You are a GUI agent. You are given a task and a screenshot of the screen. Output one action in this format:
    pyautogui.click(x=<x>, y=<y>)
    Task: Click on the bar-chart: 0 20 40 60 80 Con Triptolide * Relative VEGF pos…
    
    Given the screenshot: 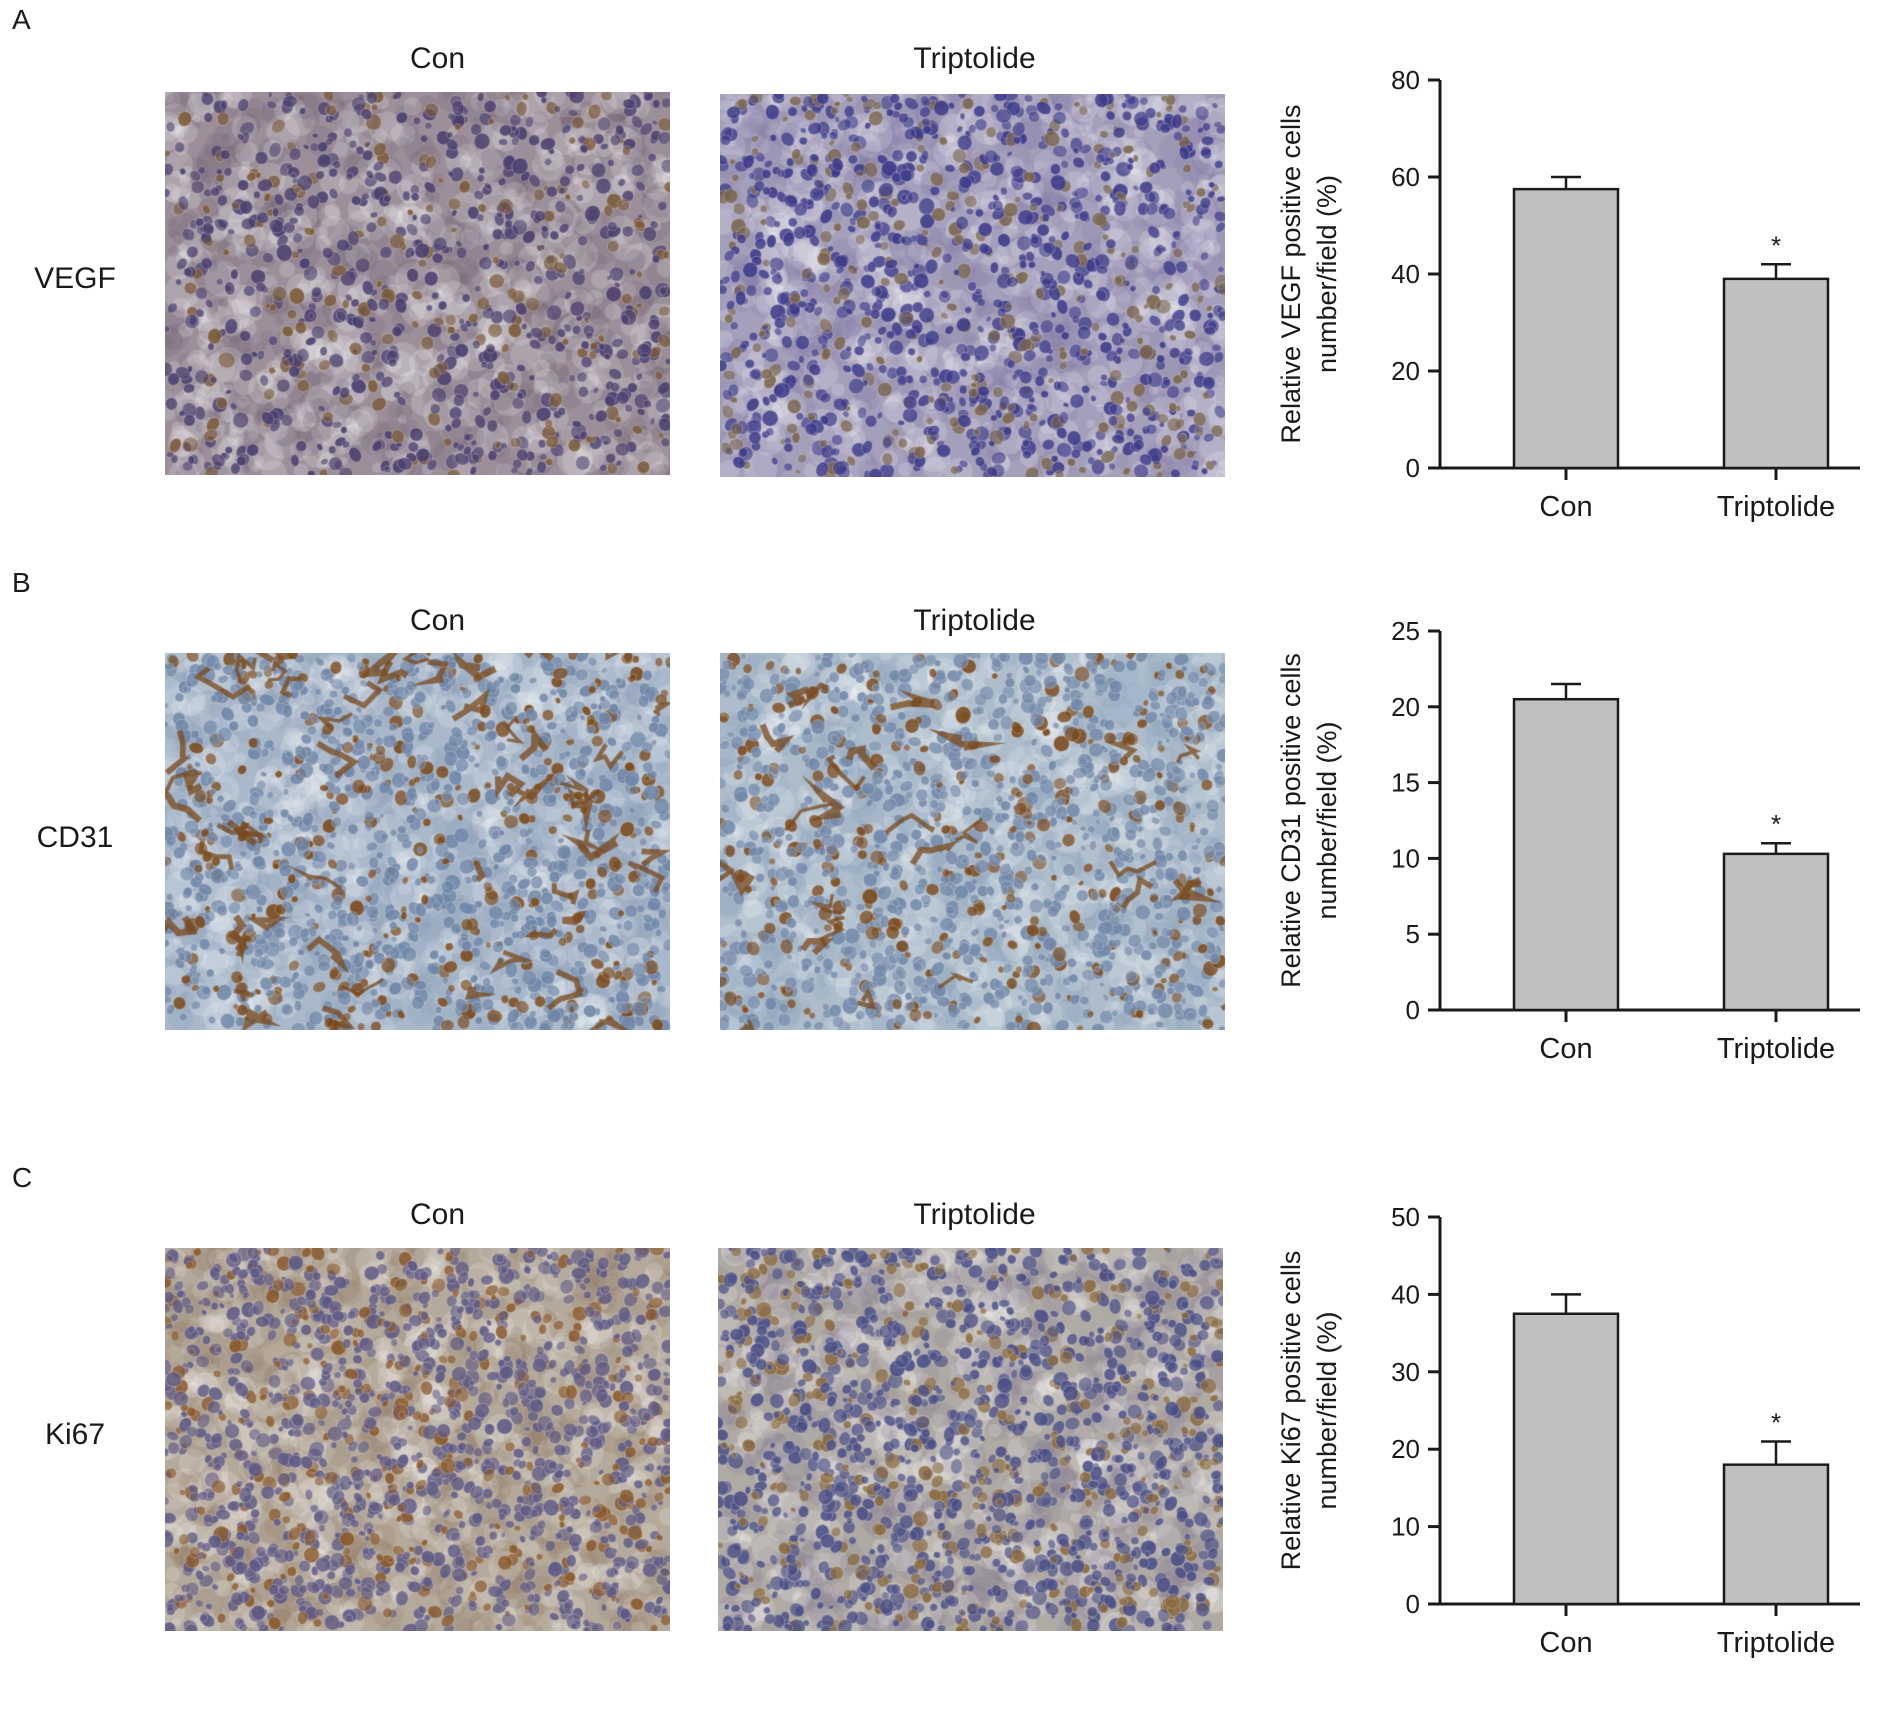 What is the action you would take?
    pyautogui.click(x=1570, y=262)
    